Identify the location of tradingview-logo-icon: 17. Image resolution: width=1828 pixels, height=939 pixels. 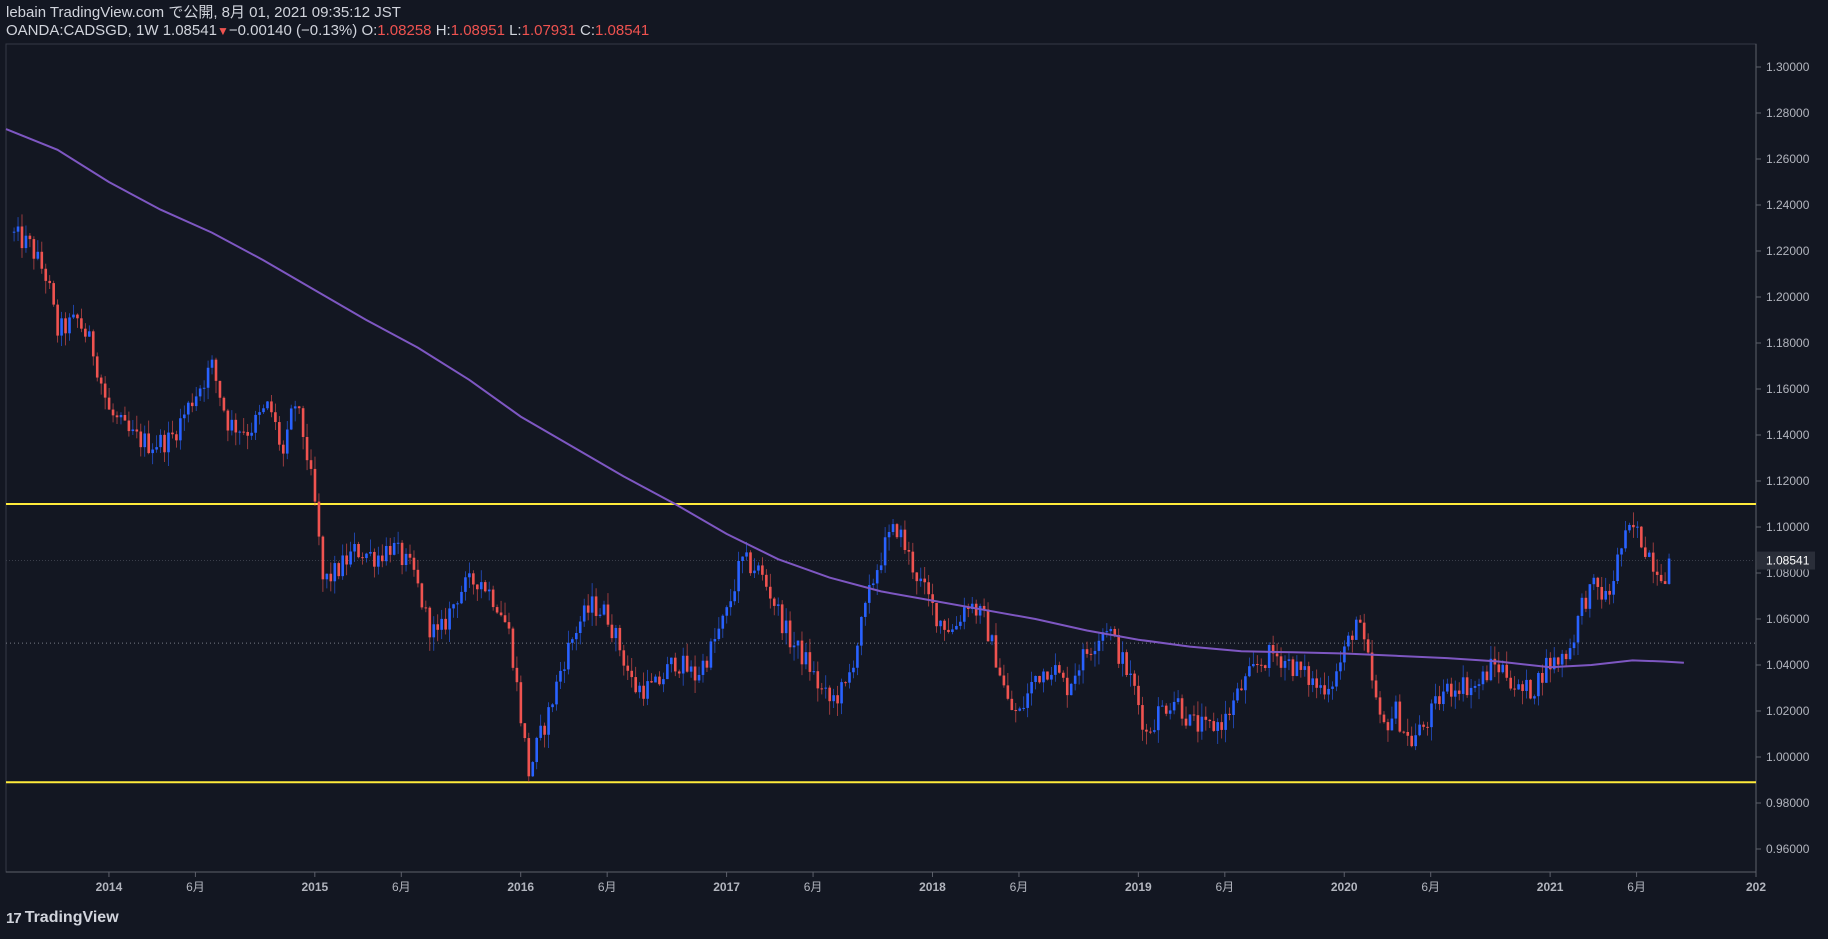
(14, 918).